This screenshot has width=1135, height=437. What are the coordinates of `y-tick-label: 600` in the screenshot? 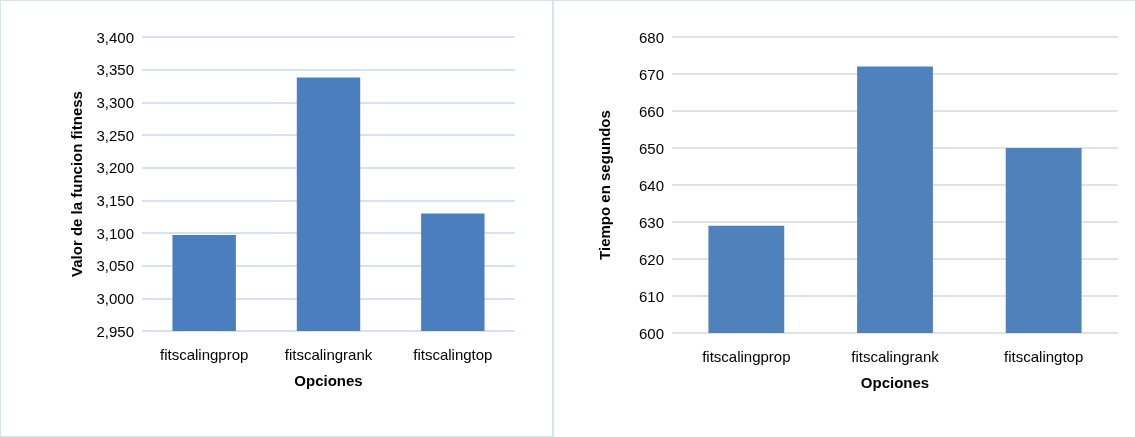 It's located at (651, 333).